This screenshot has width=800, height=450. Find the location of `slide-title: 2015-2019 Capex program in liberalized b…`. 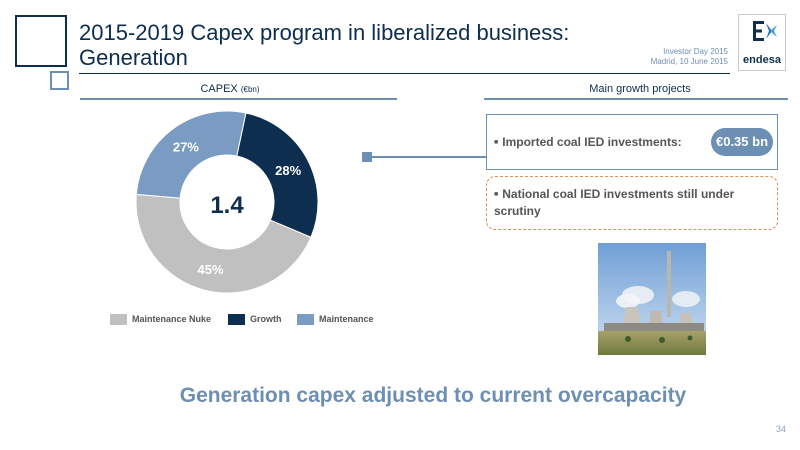

slide-title: 2015-2019 Capex program in liberalized b… is located at coordinates (359, 45).